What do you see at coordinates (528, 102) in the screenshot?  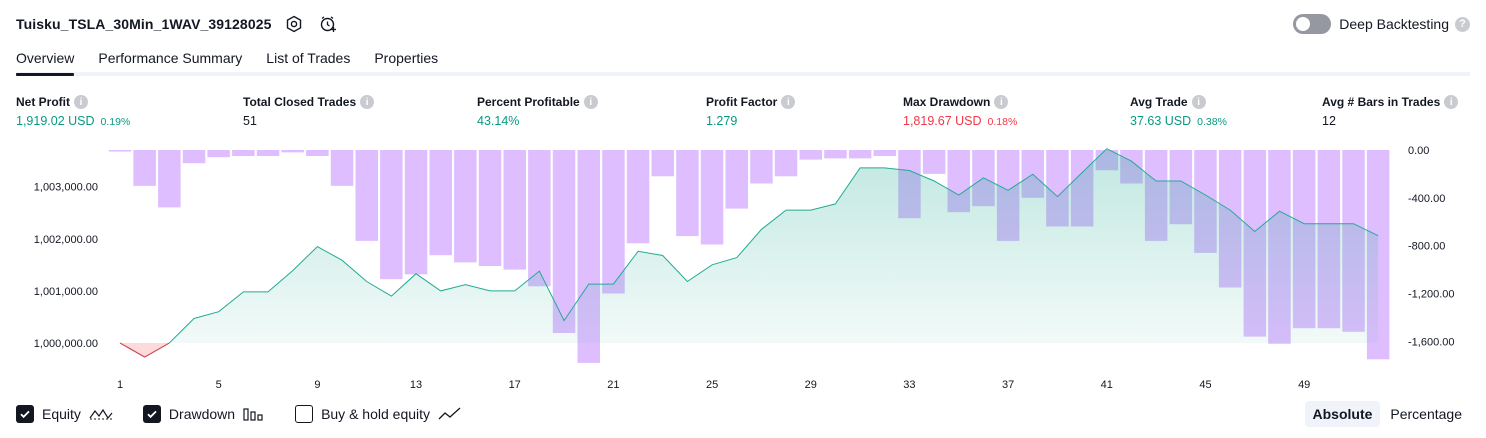 I see `metric-label: Percent Profitable` at bounding box center [528, 102].